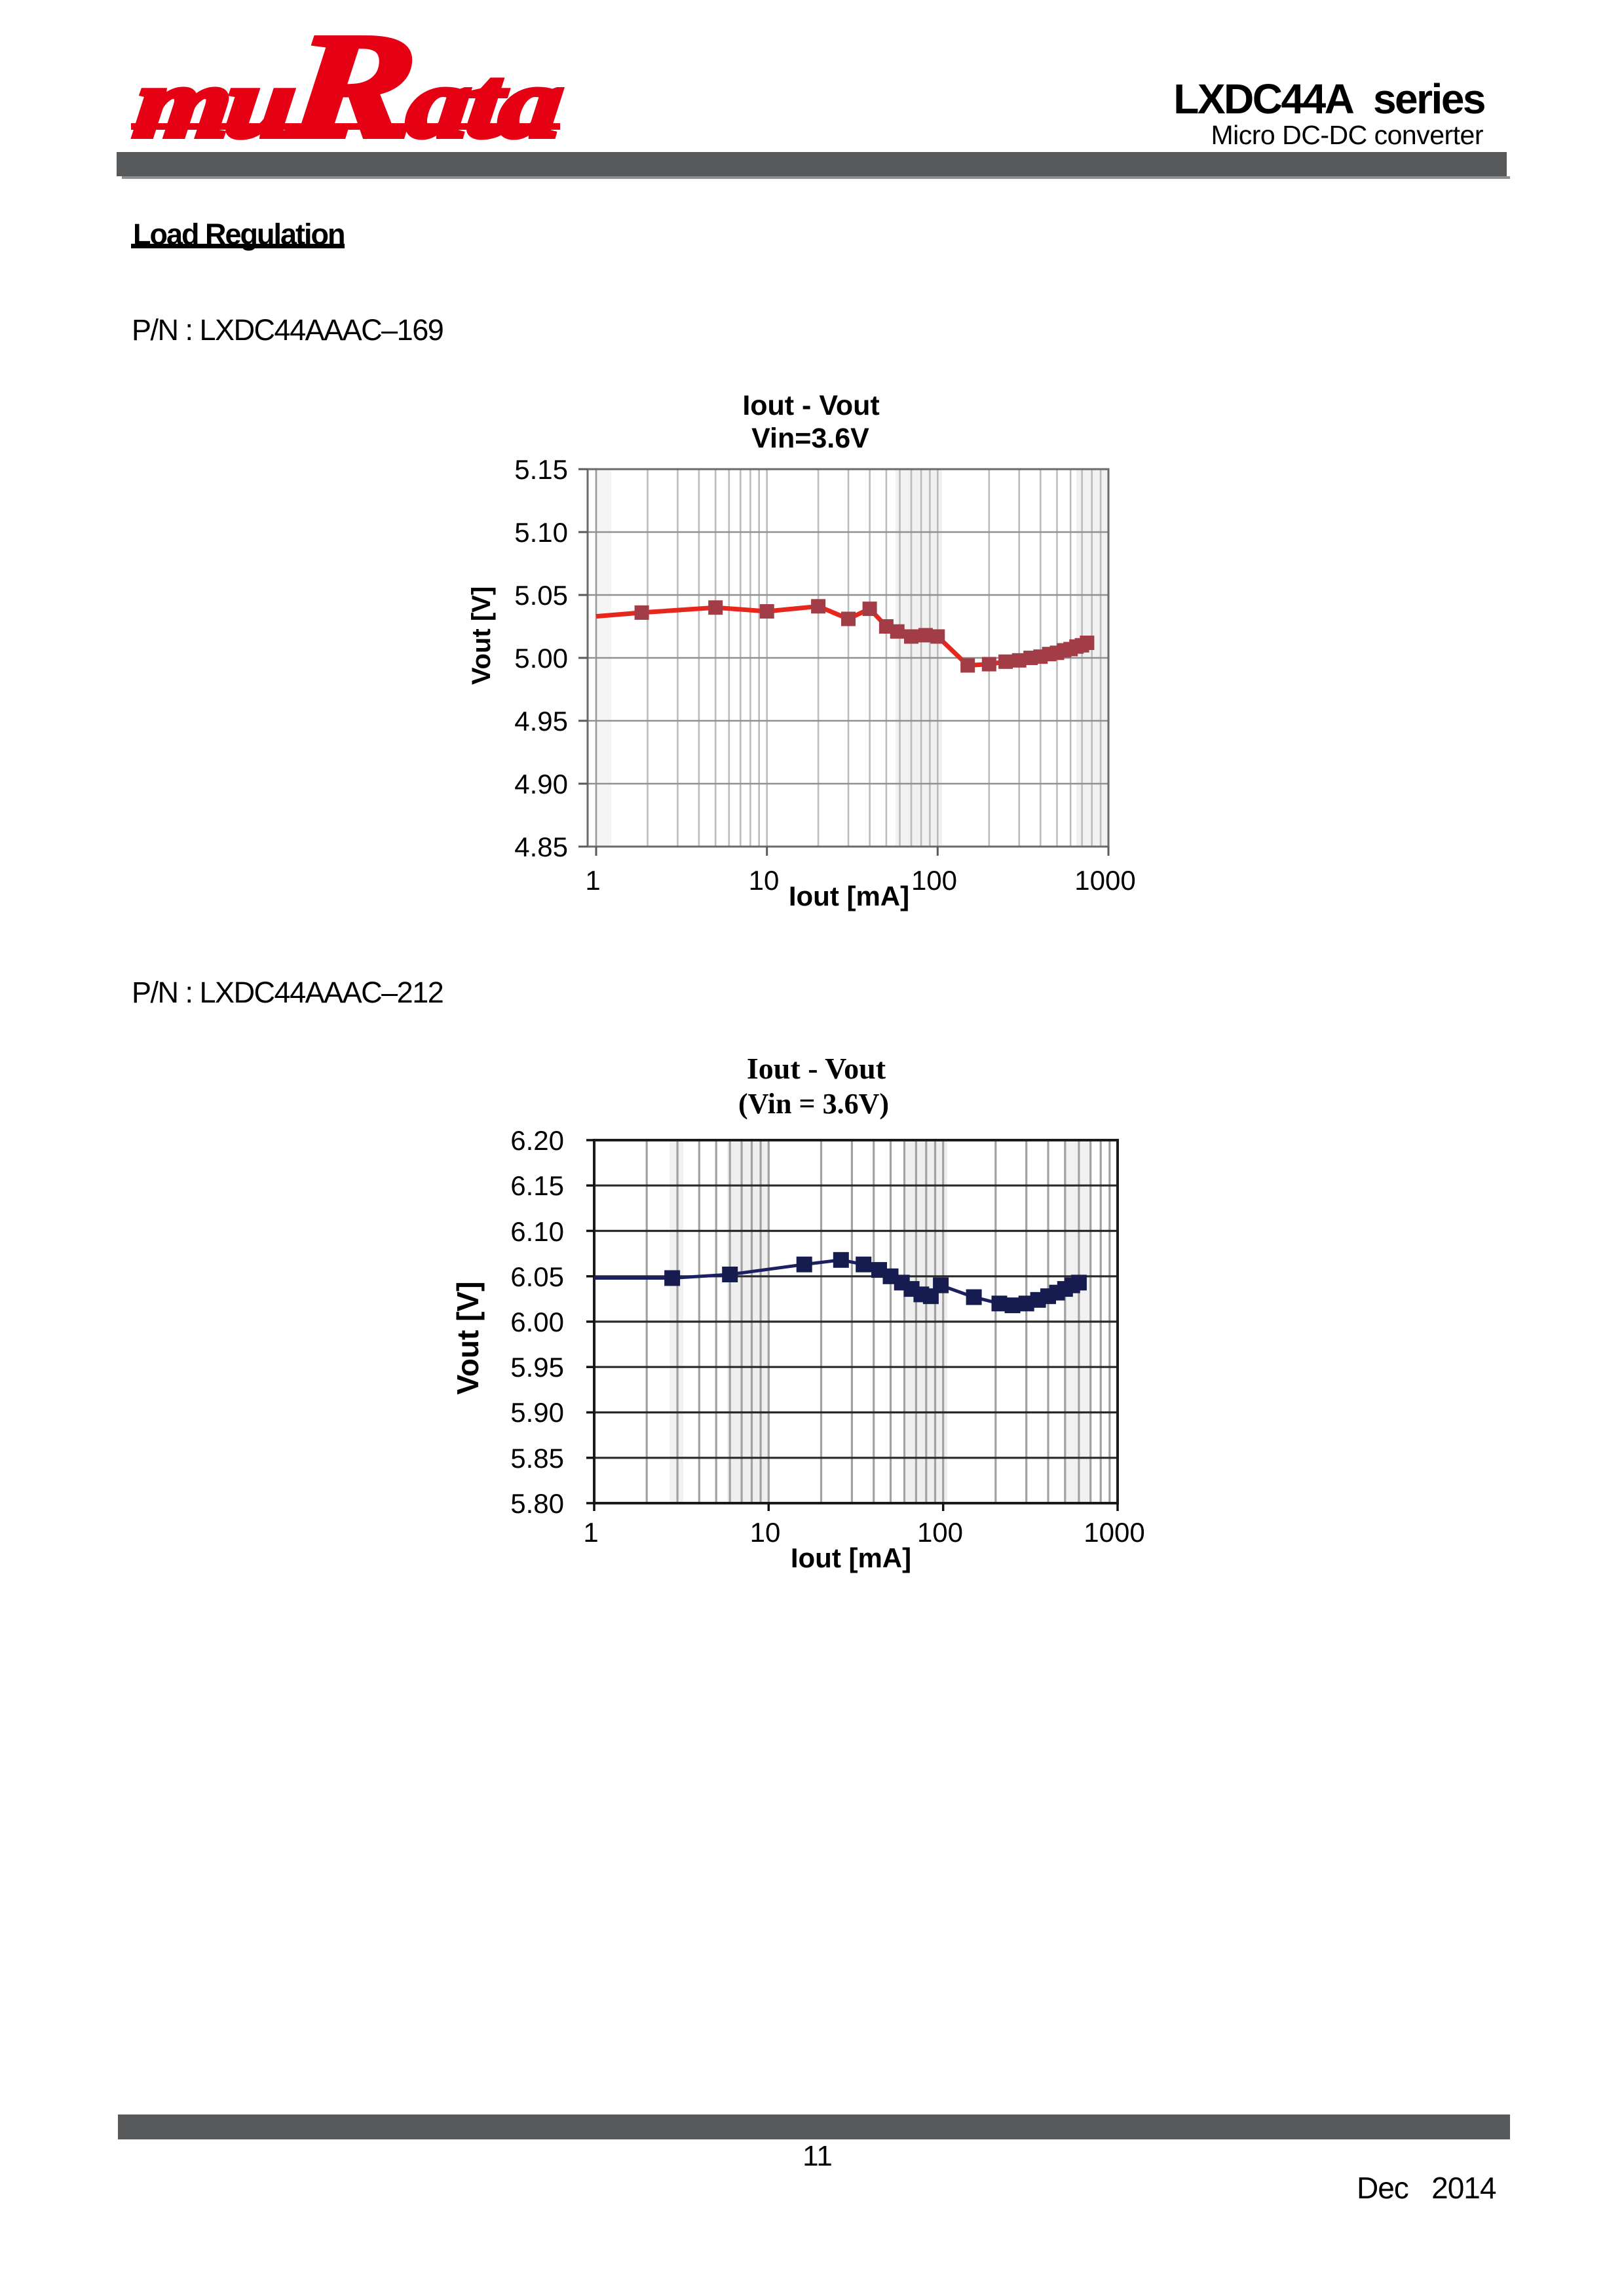  I want to click on svg-text: (Vin = 3.6V), so click(813, 1104).